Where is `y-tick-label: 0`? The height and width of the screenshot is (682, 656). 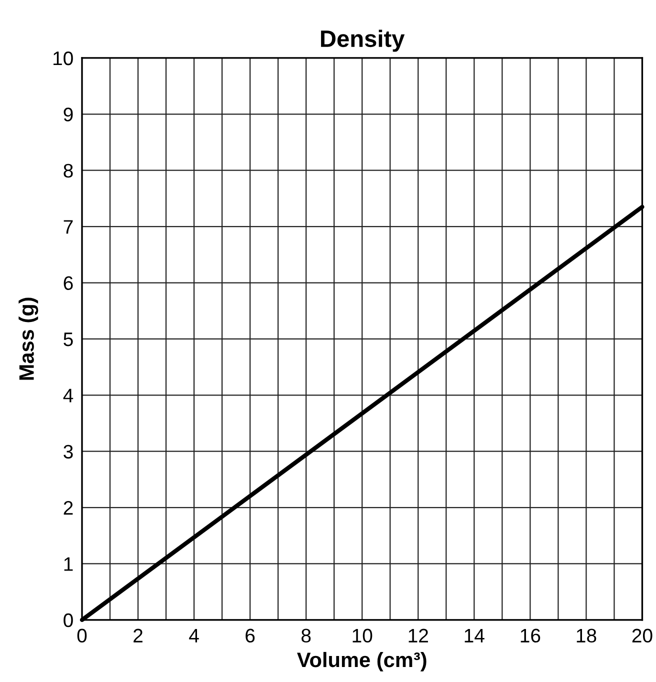 y-tick-label: 0 is located at coordinates (68, 620).